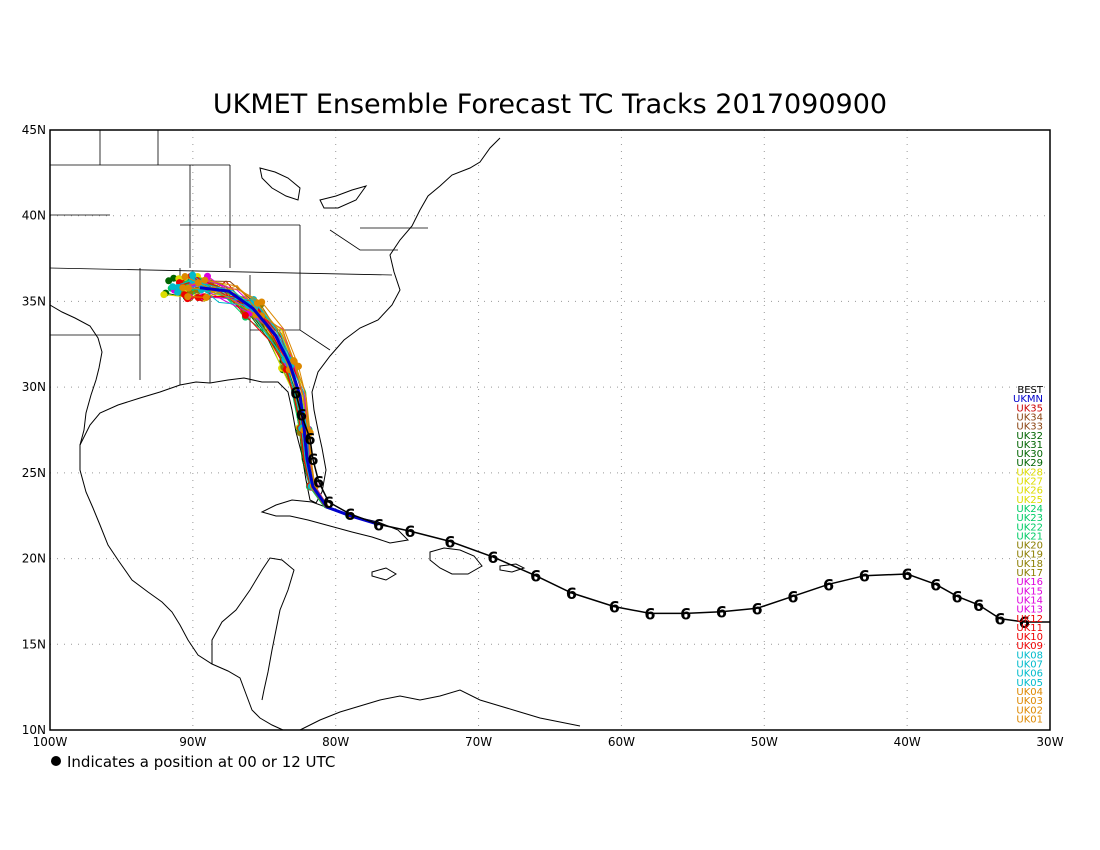  What do you see at coordinates (50, 742) in the screenshot?
I see `x-tick-label: 100W` at bounding box center [50, 742].